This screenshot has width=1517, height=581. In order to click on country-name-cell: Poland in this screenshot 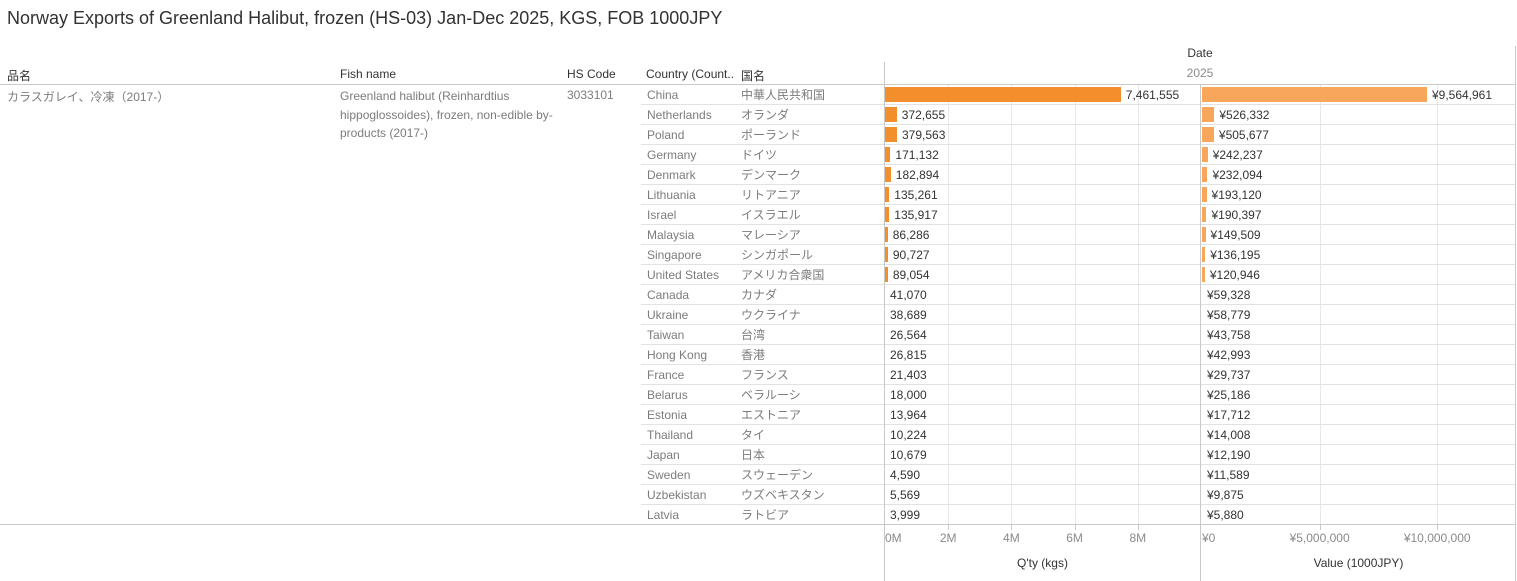, I will do `click(666, 135)`.